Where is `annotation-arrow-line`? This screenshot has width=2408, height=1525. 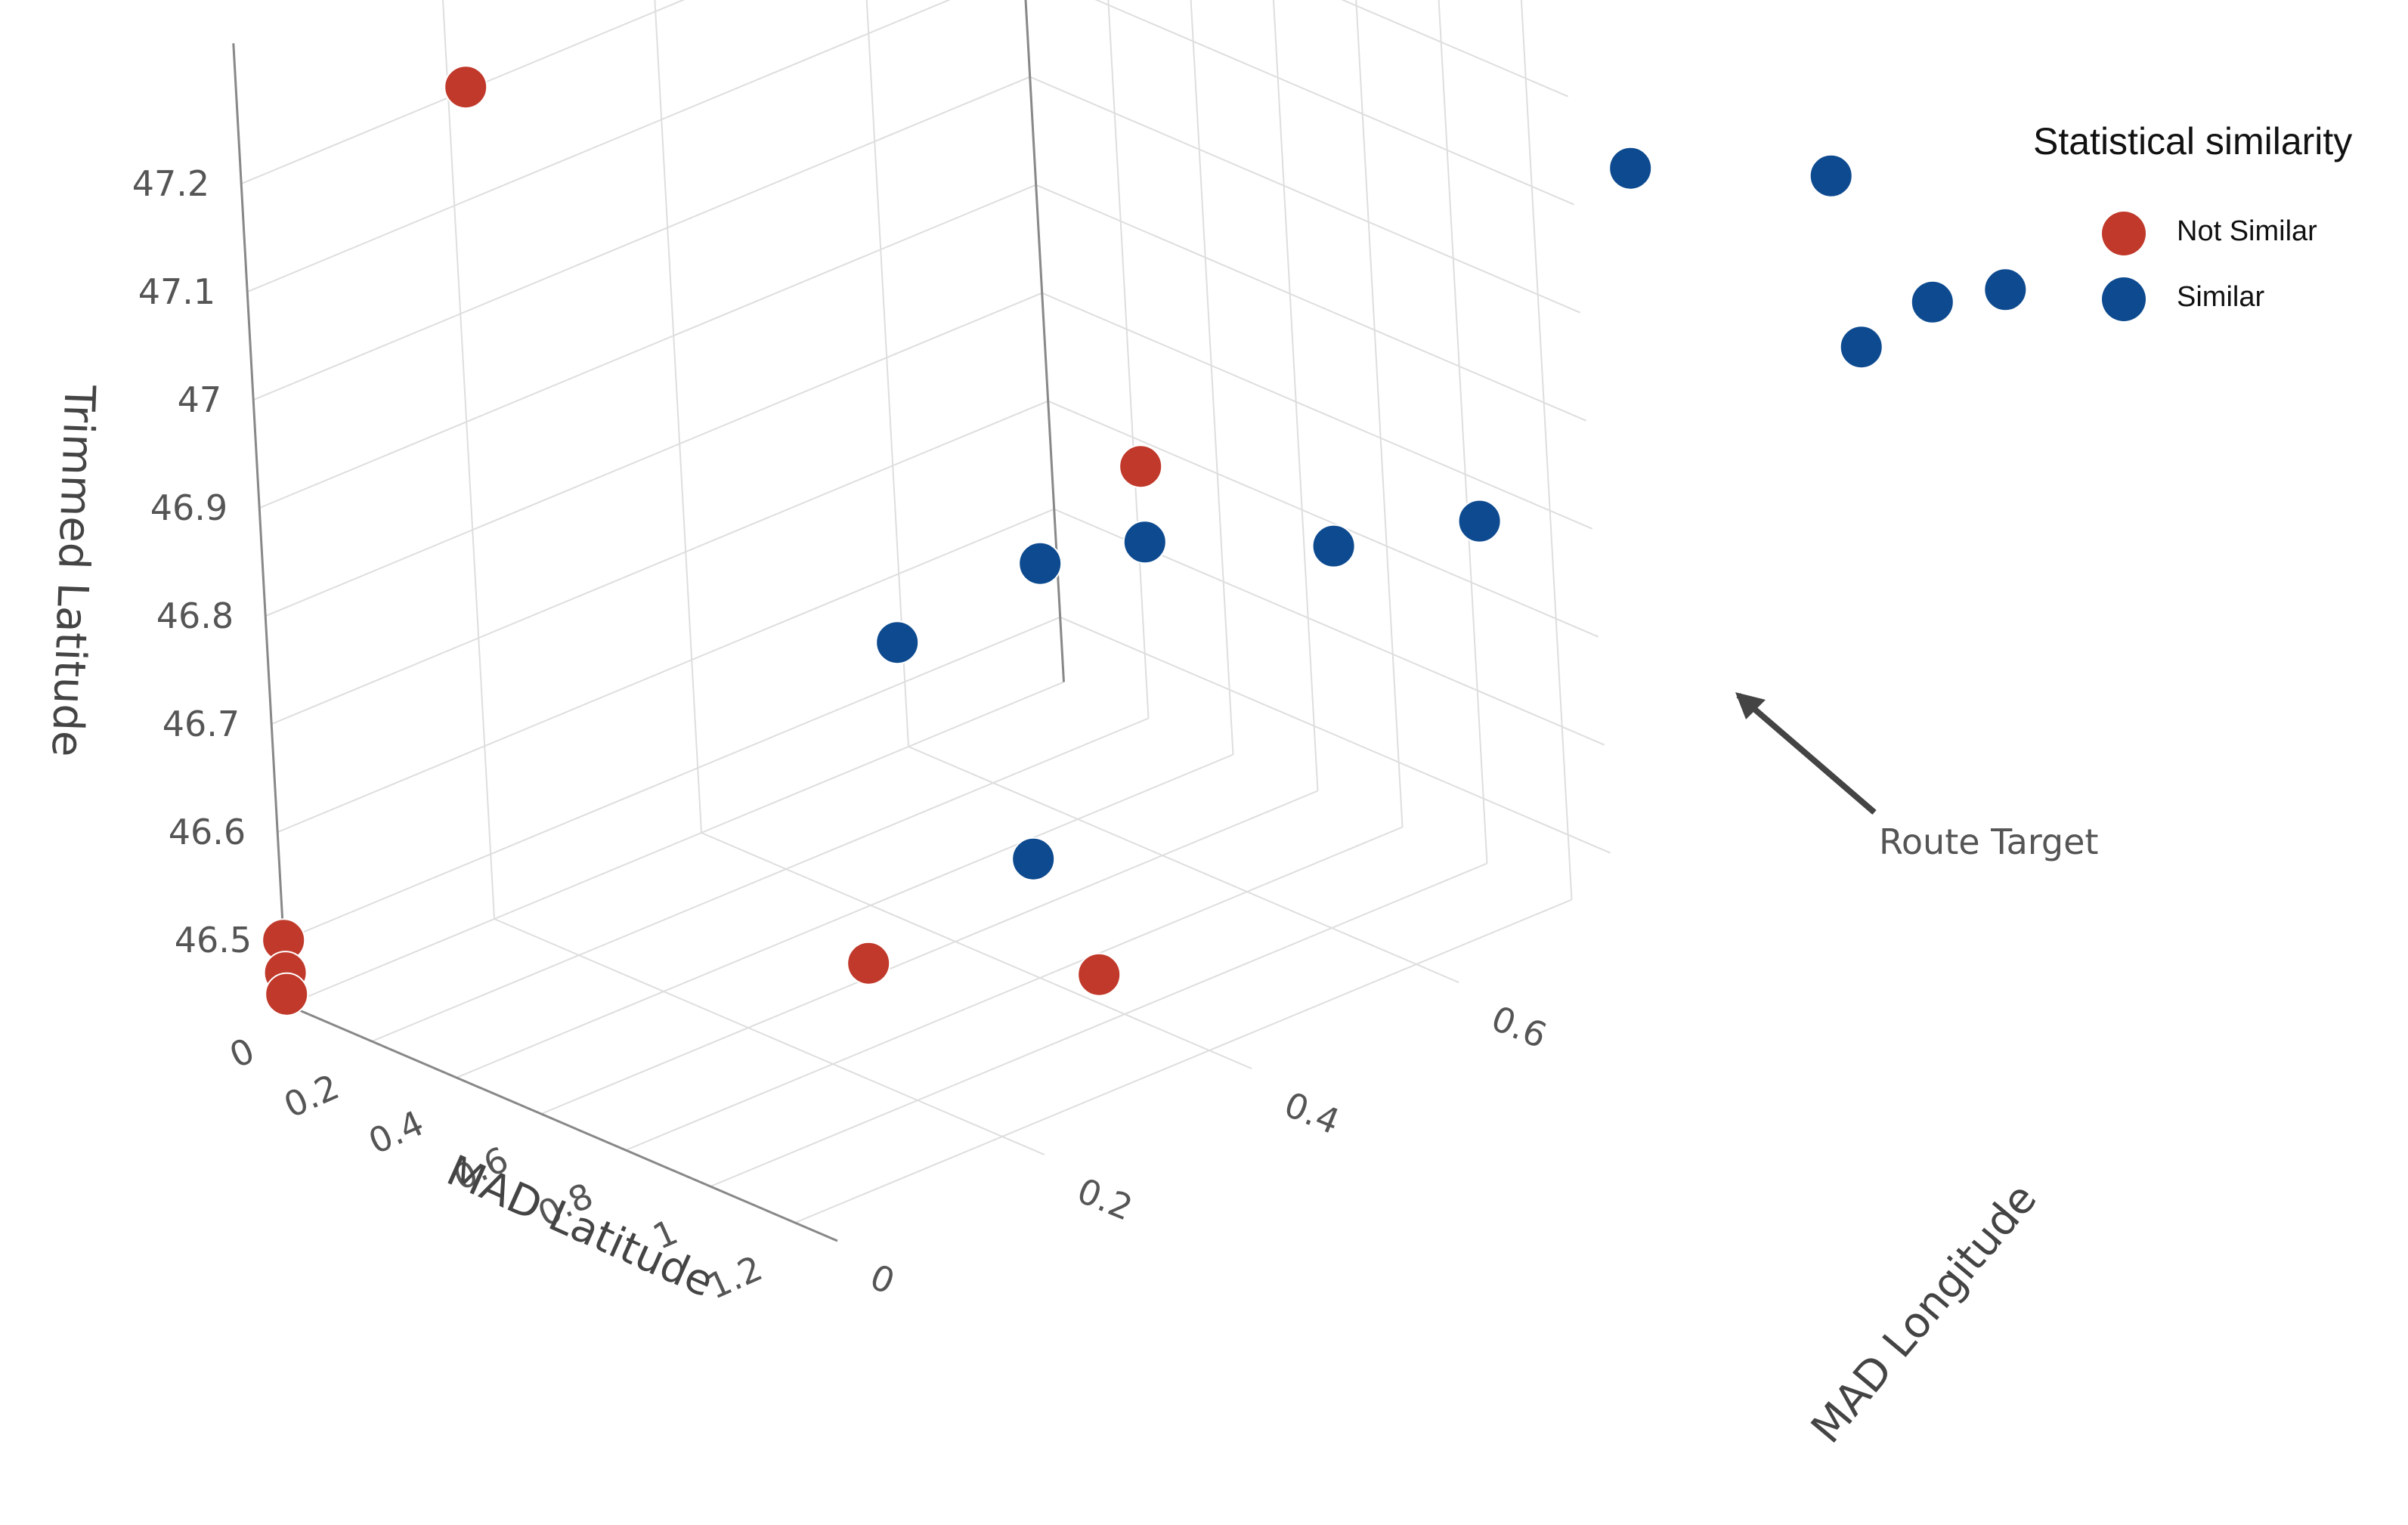
annotation-arrow-line is located at coordinates (1807, 754).